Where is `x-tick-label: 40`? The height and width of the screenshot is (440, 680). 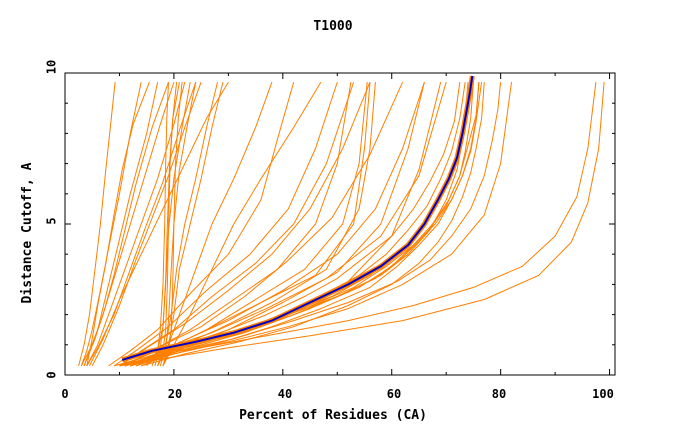
x-tick-label: 40 is located at coordinates (285, 394).